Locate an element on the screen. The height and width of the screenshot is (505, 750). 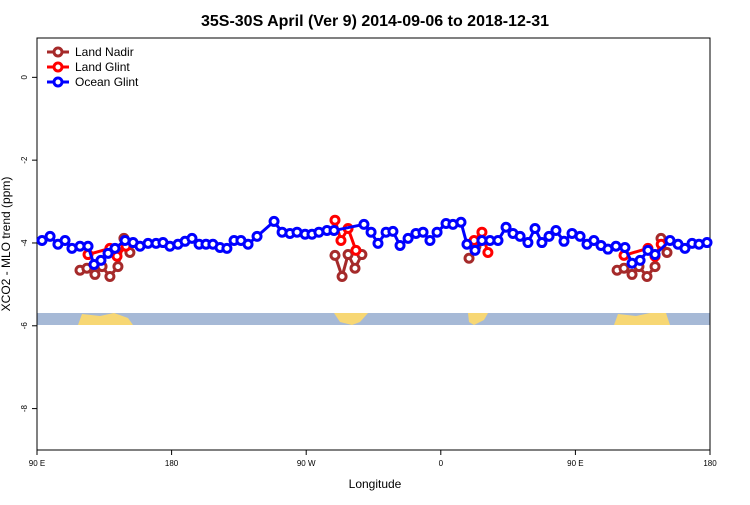
x-axis-label: Longitude is located at coordinates (375, 484).